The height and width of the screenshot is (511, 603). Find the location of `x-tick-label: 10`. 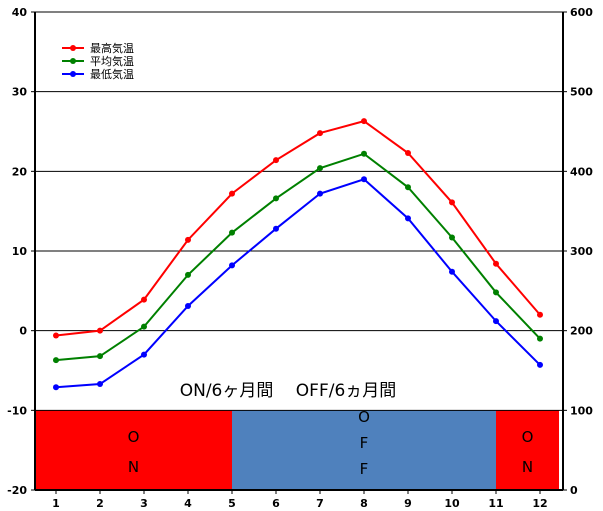

x-tick-label: 10 is located at coordinates (452, 503).